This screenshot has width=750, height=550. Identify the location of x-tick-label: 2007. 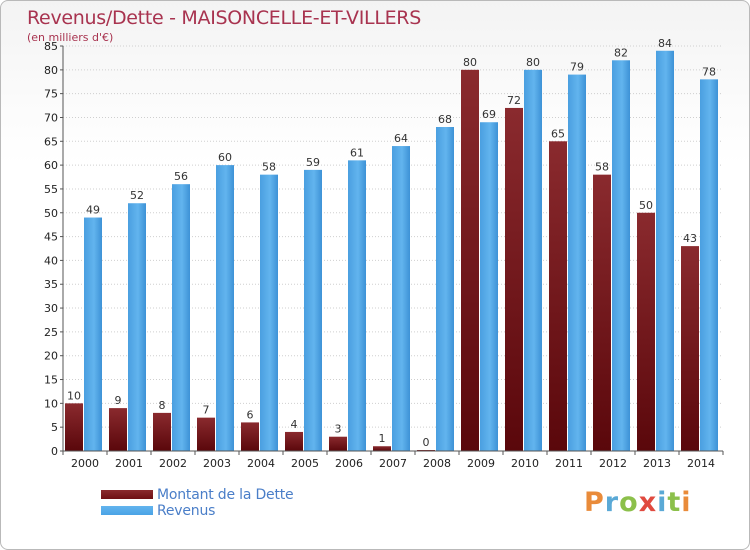
(393, 463).